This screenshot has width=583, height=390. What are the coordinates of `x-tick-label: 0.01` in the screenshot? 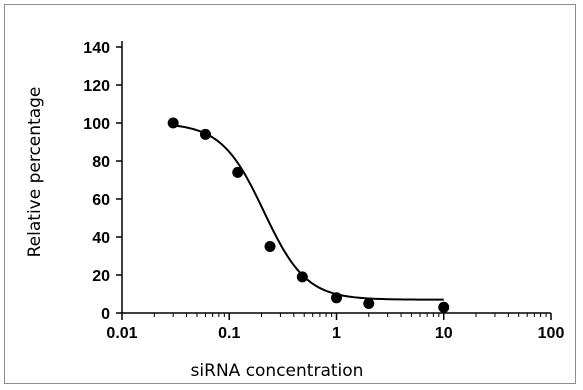 It's located at (121, 333).